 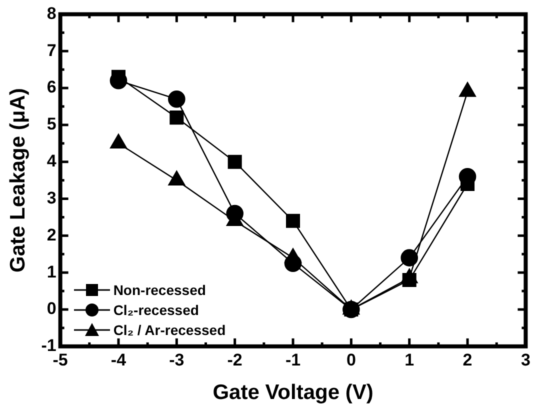 What do you see at coordinates (176, 360) in the screenshot?
I see `x-tick-label: -3` at bounding box center [176, 360].